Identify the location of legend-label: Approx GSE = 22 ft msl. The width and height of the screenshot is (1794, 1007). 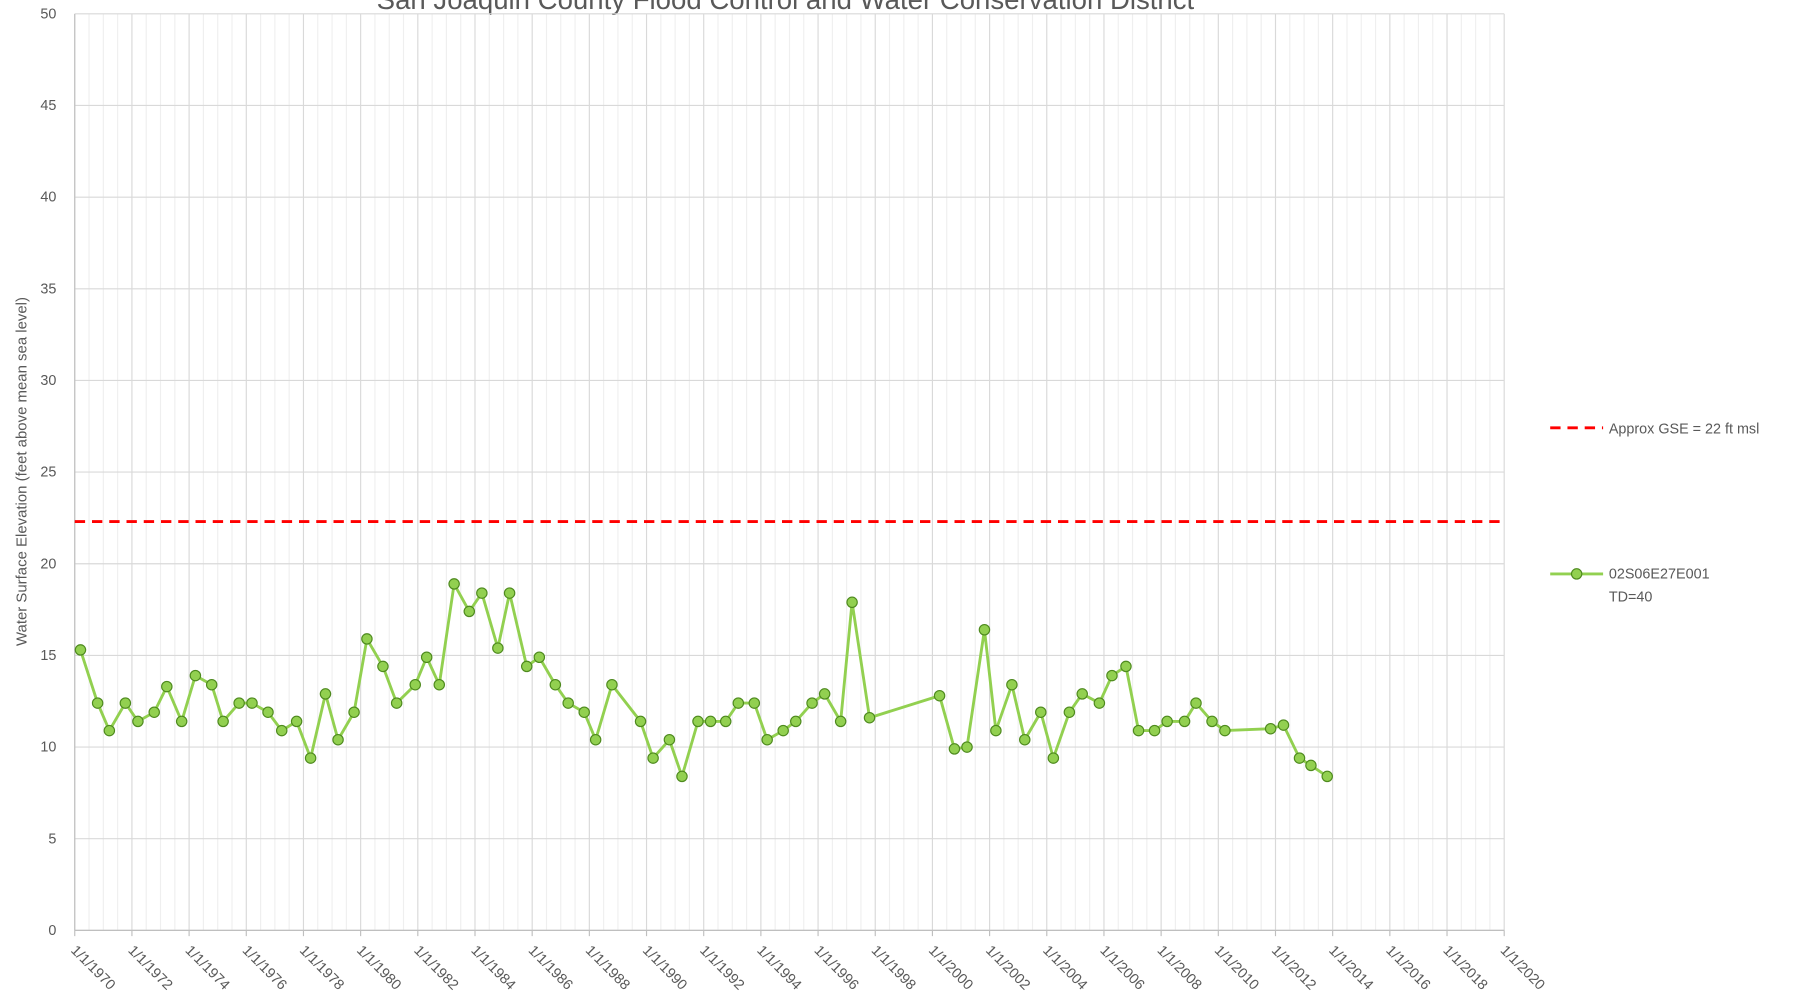
(1684, 430).